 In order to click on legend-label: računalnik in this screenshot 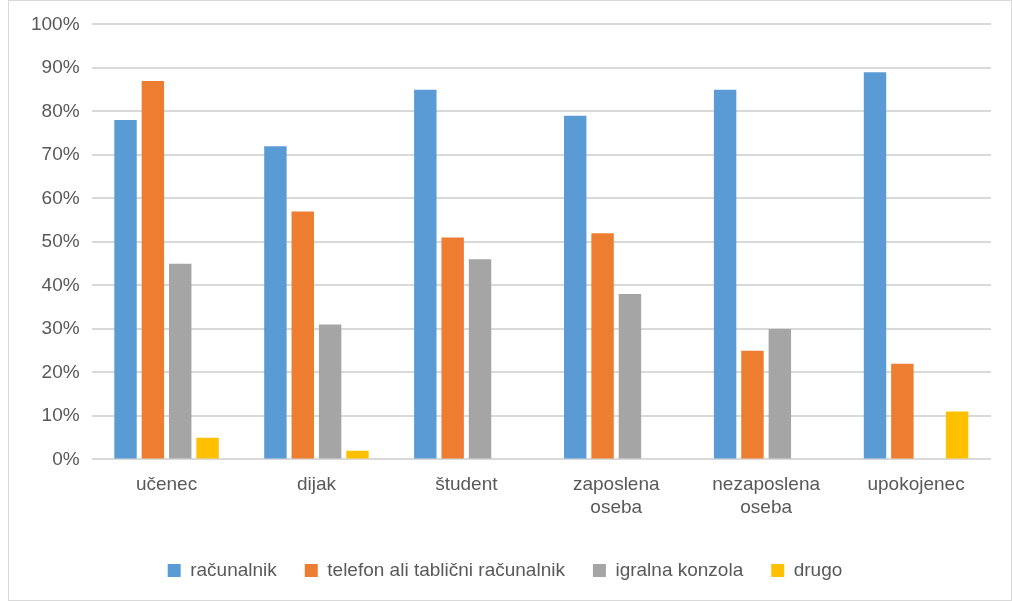, I will do `click(234, 569)`.